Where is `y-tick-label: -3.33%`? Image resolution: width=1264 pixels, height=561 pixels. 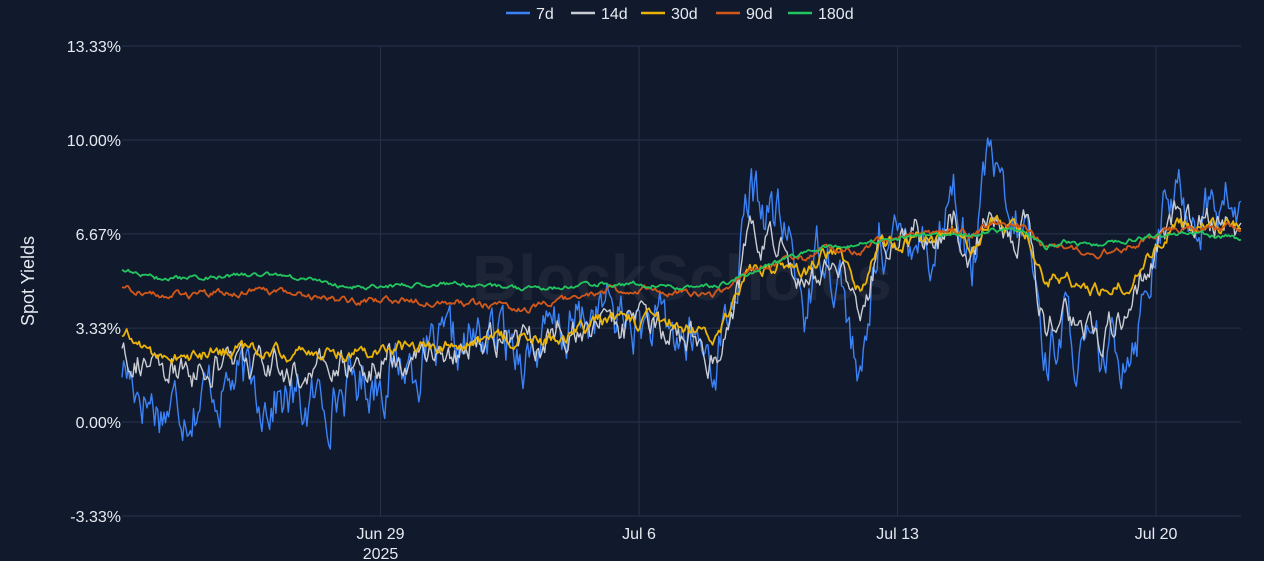
y-tick-label: -3.33% is located at coordinates (95, 517).